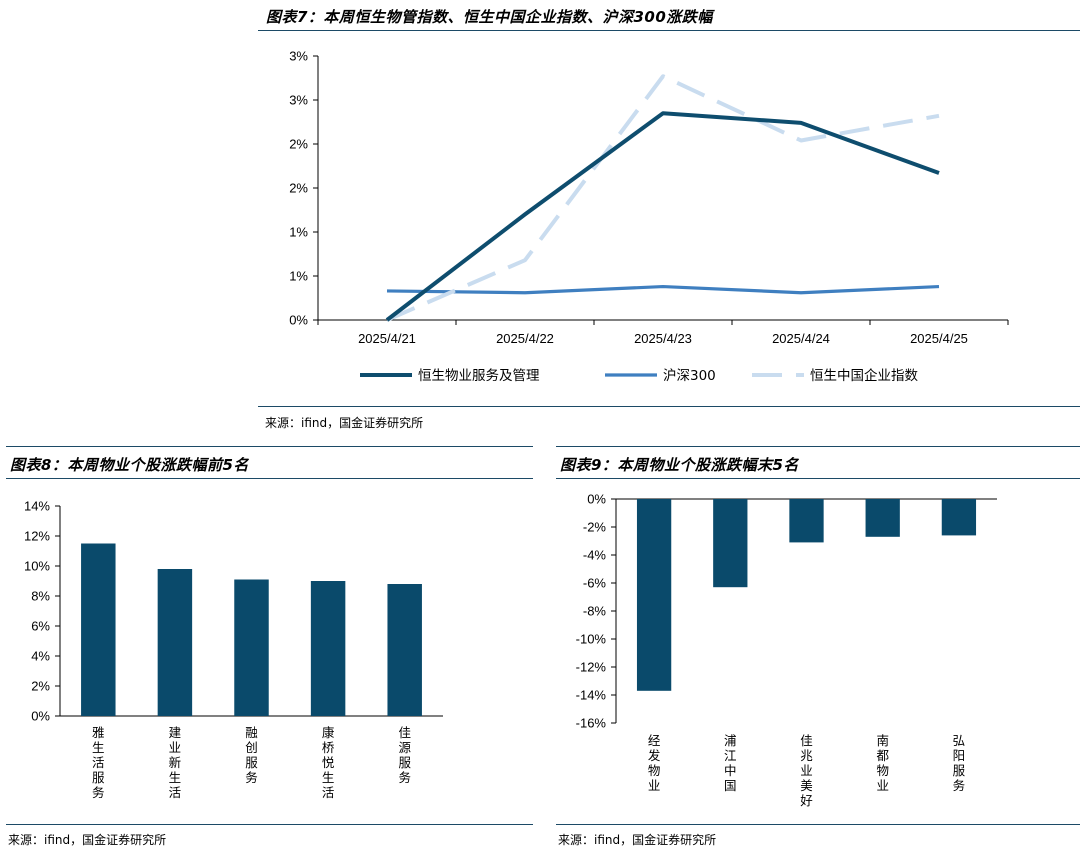 The width and height of the screenshot is (1086, 852). Describe the element at coordinates (40, 656) in the screenshot. I see `fig8-y-tick-label: 4%` at that location.